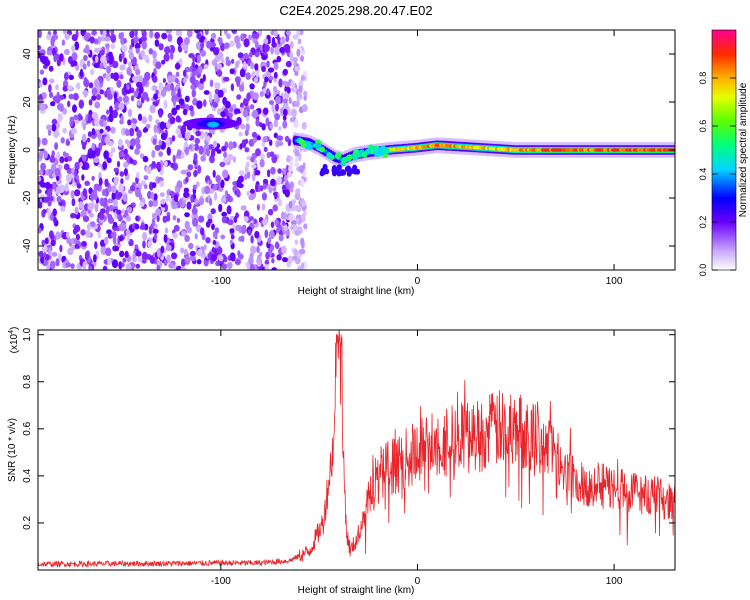 The height and width of the screenshot is (600, 750). Describe the element at coordinates (418, 281) in the screenshot. I see `x-tick-label: 0` at that location.